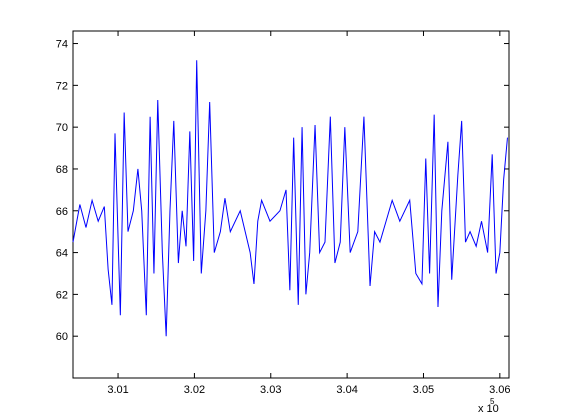 This screenshot has height=420, width=561. I want to click on y-tick-label: 68, so click(62, 170).